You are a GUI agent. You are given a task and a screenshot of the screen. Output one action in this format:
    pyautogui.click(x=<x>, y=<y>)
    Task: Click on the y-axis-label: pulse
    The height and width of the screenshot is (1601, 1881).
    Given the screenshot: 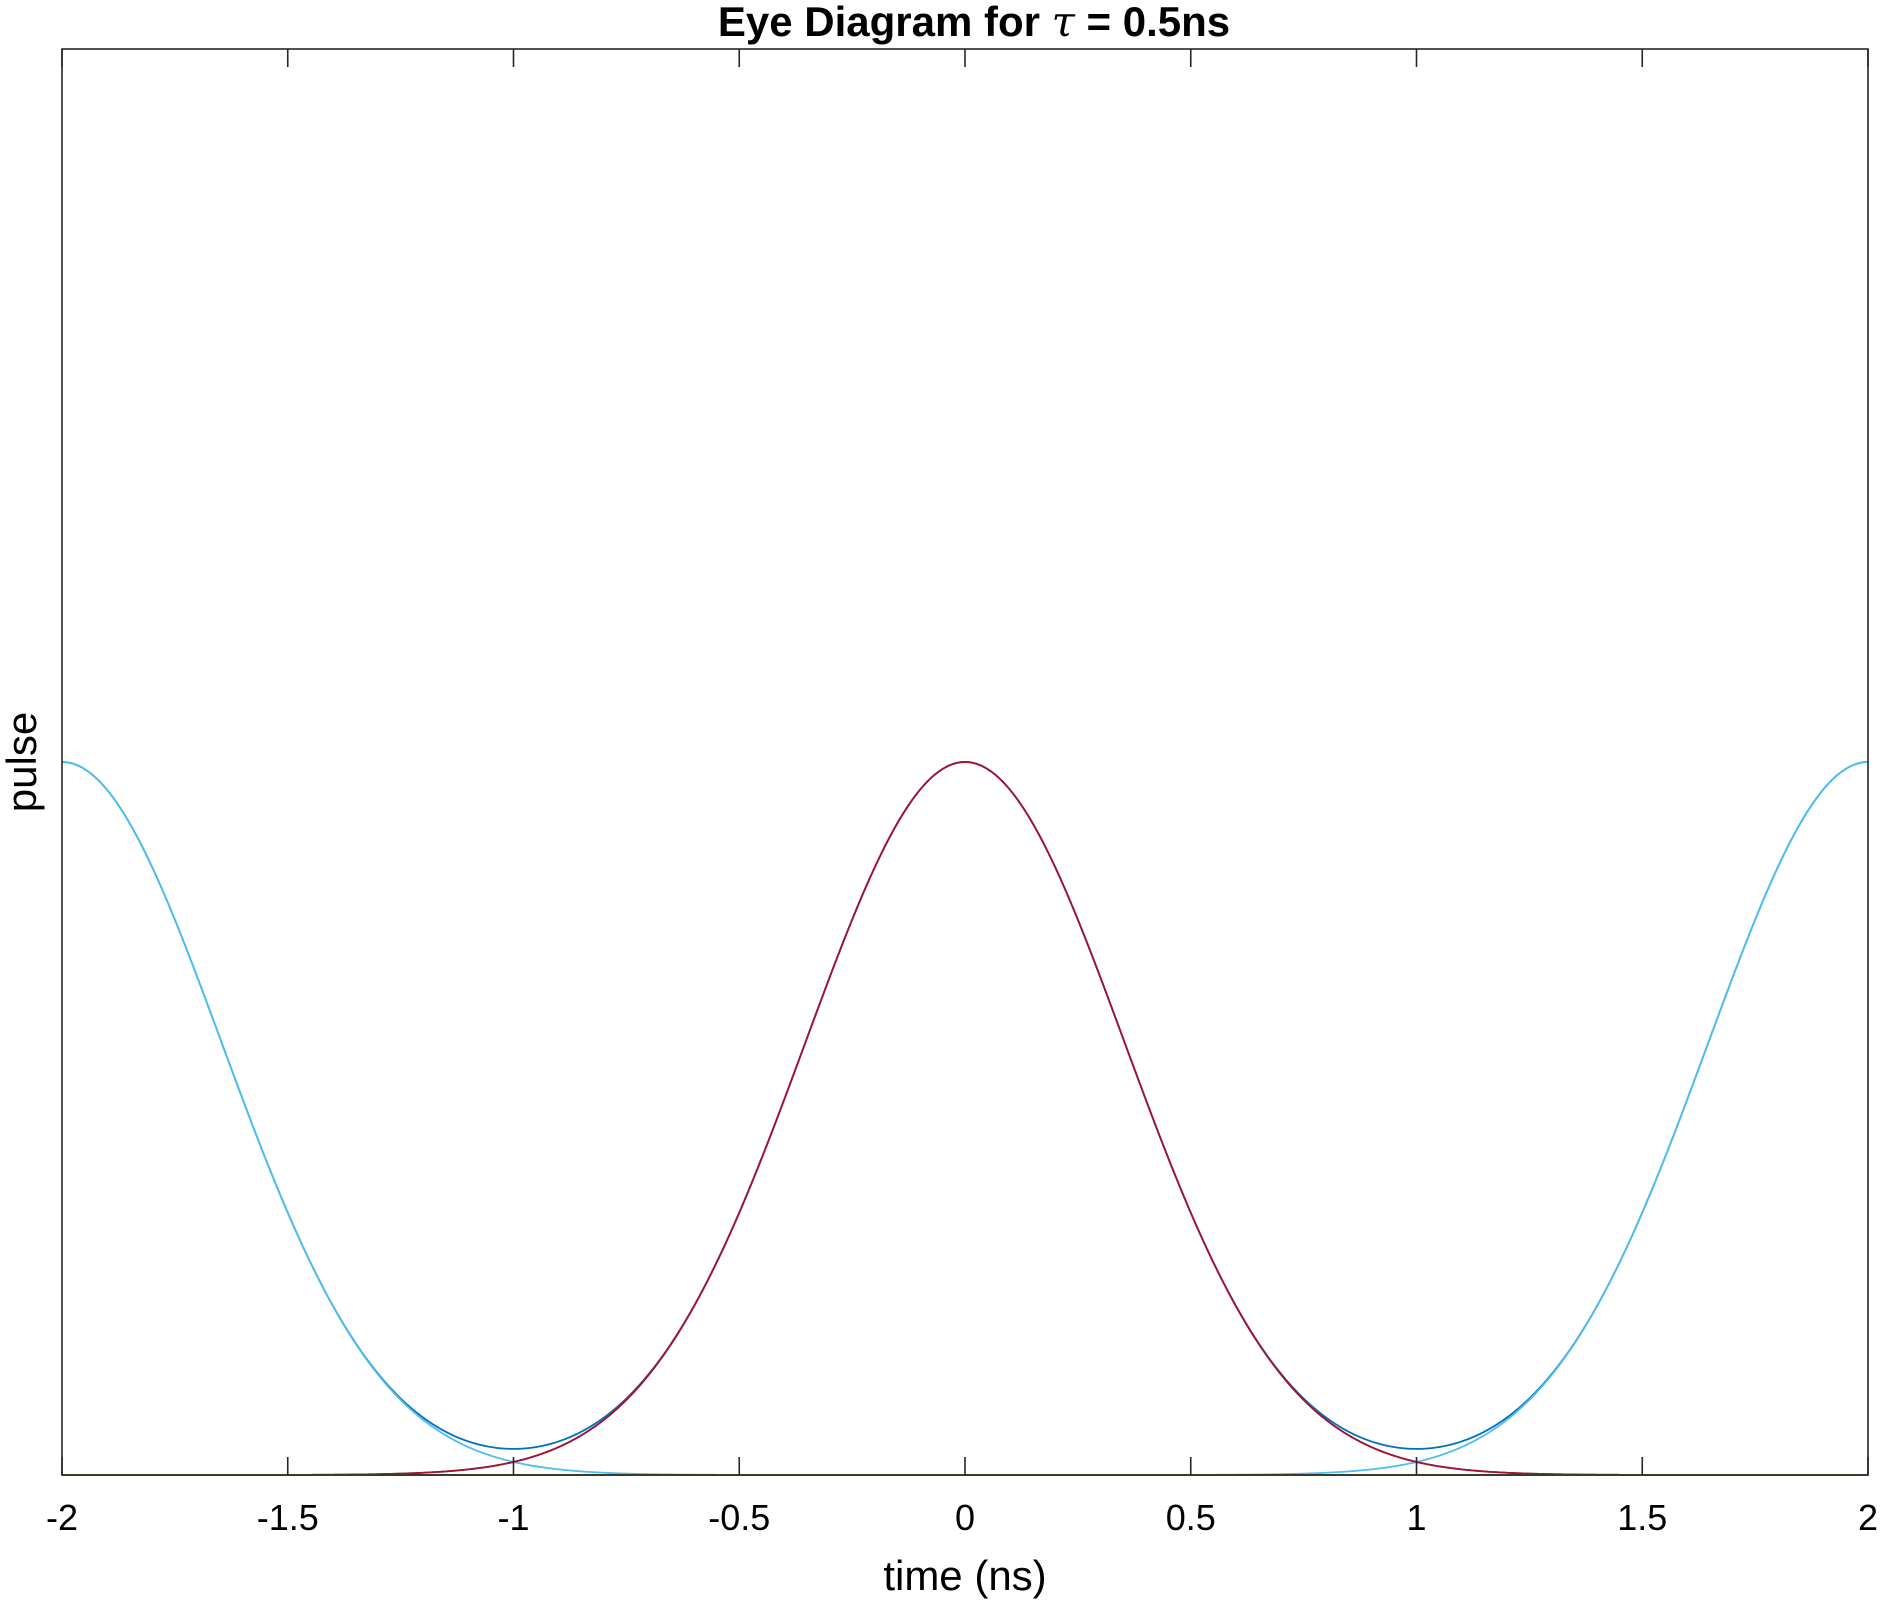 What is the action you would take?
    pyautogui.click(x=22, y=762)
    